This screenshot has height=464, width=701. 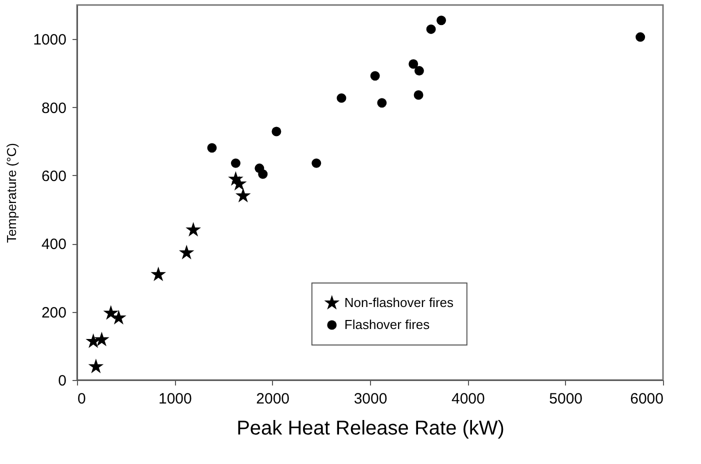 I want to click on x-tick-label: 0, so click(x=82, y=399).